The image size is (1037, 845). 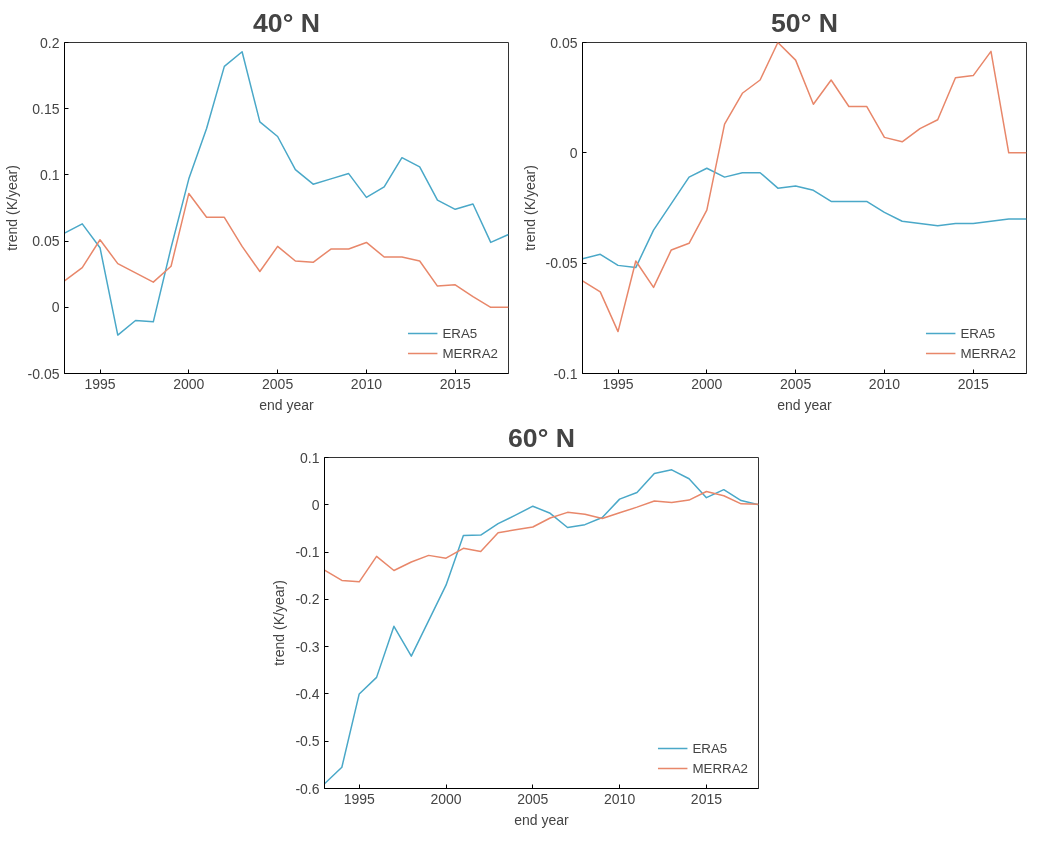 What do you see at coordinates (46, 108) in the screenshot?
I see `y-tick-label: 0.15` at bounding box center [46, 108].